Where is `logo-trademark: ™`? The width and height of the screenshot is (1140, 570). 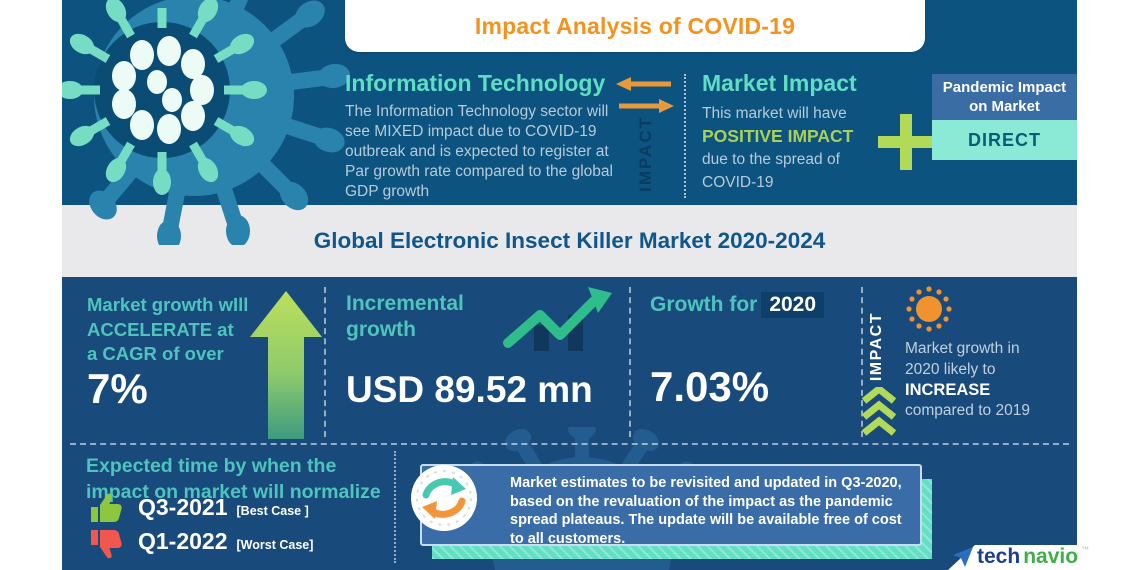 logo-trademark: ™ is located at coordinates (1085, 549).